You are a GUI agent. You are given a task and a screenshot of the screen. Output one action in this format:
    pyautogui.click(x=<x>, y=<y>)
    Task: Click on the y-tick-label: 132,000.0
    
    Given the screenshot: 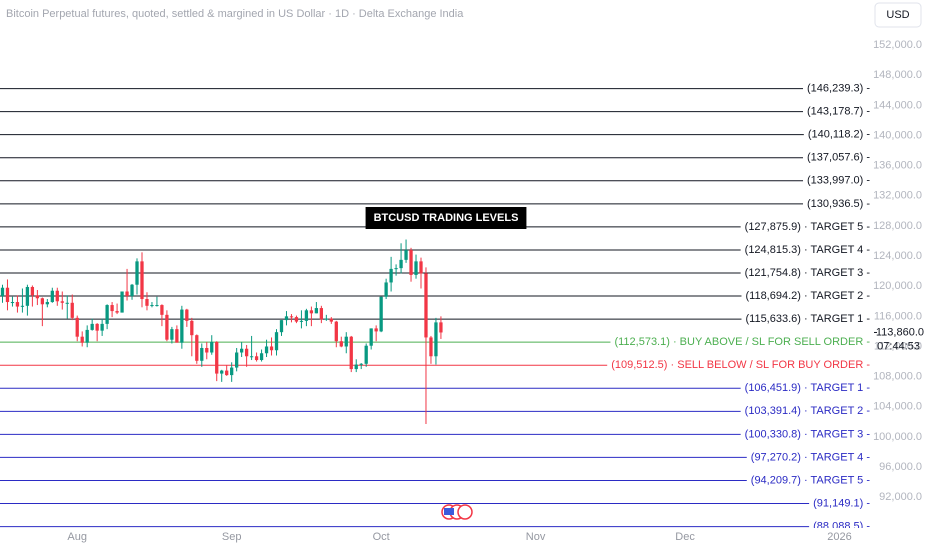 What is the action you would take?
    pyautogui.click(x=897, y=196)
    